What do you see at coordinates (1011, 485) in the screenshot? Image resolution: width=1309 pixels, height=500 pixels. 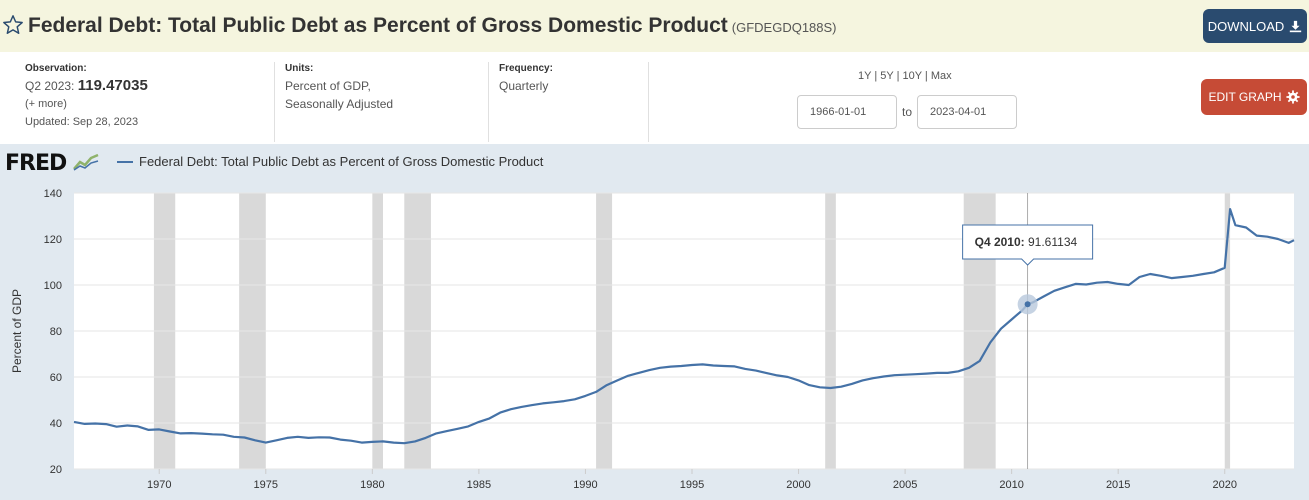 I see `x-tick-label: 2010` at bounding box center [1011, 485].